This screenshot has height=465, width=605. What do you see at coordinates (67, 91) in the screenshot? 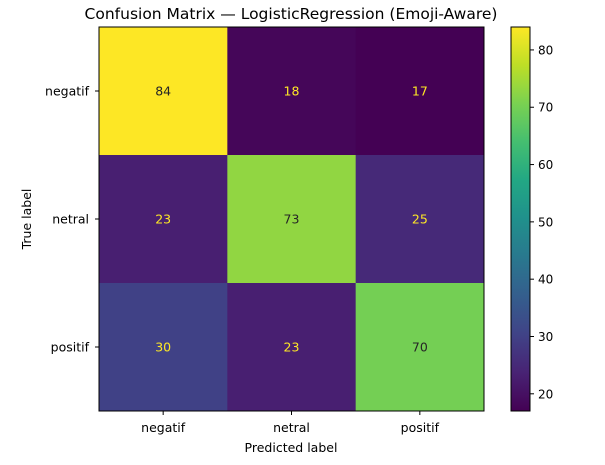
I see `y-tick-label-negatif: negatif` at bounding box center [67, 91].